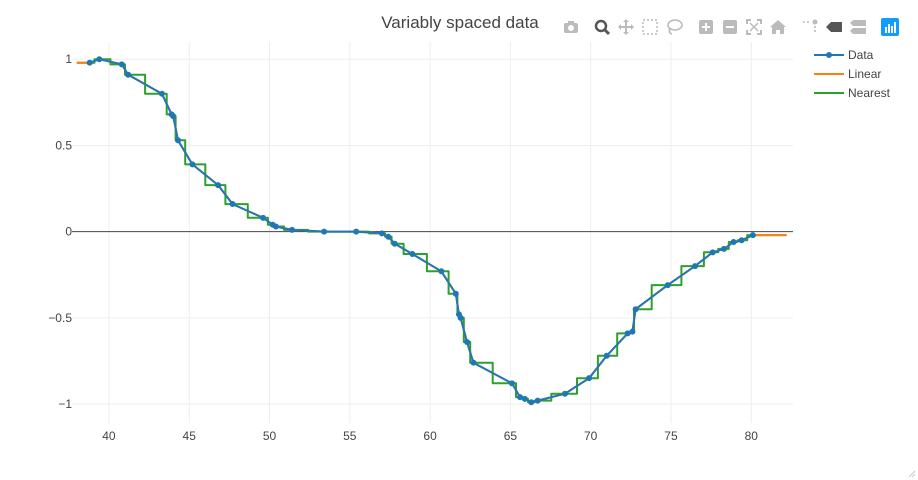 The height and width of the screenshot is (480, 918). I want to click on hover-closest-icon, so click(834, 27).